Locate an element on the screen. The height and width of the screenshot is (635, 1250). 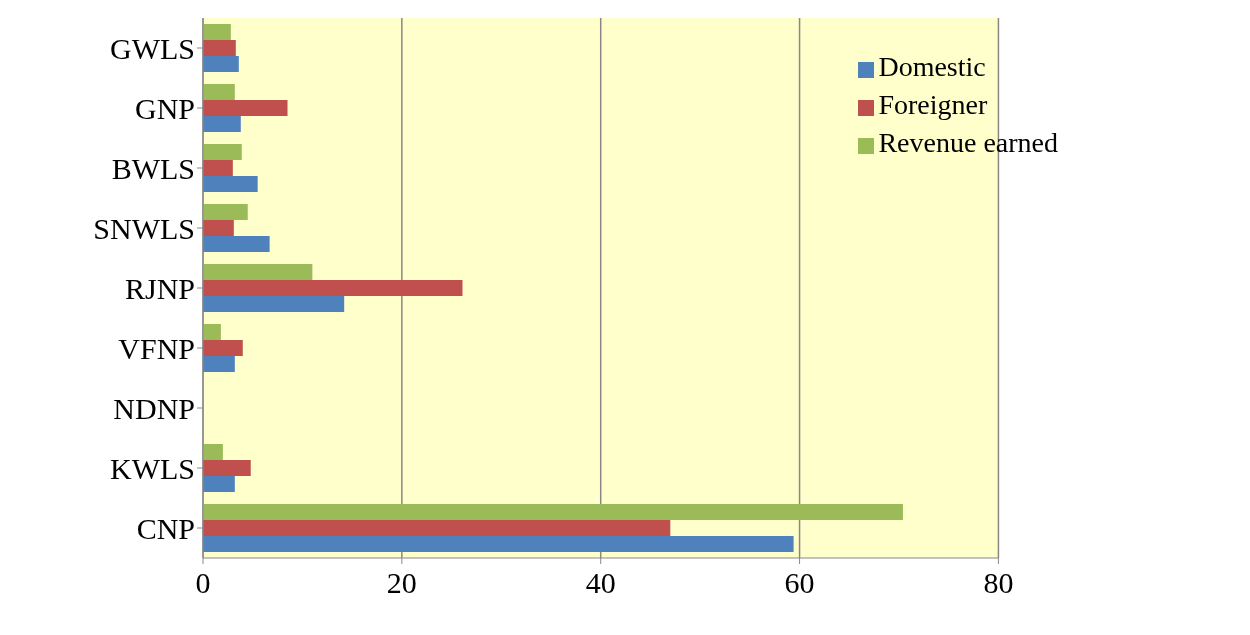
y-tick-label: VFNP is located at coordinates (156, 348).